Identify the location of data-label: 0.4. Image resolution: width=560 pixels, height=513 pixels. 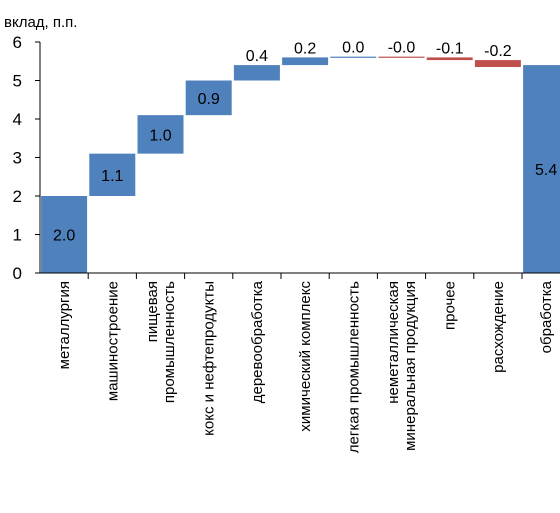
(257, 56).